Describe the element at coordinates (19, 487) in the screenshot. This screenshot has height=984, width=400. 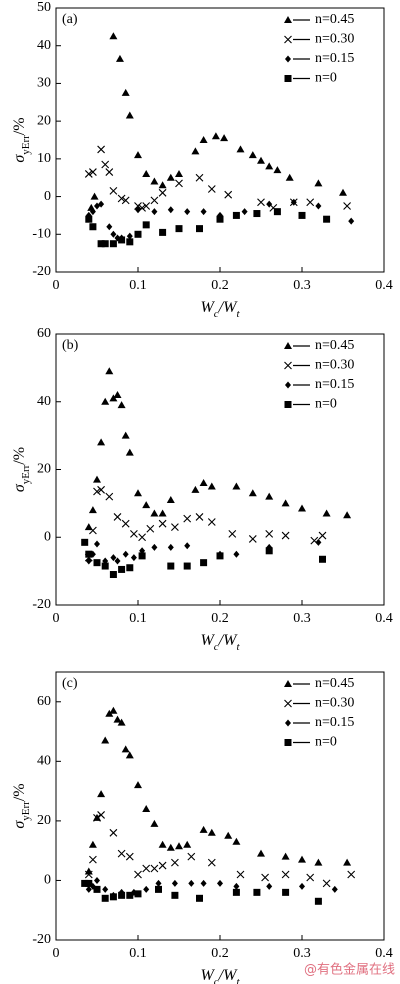
I see `label-part: σ` at that location.